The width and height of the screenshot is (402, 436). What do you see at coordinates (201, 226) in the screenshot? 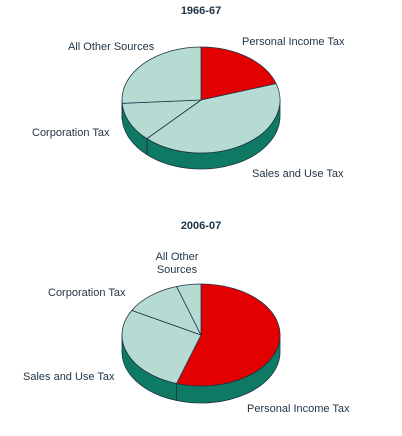
I see `chart-title-2006-07: 2006-07` at bounding box center [201, 226].